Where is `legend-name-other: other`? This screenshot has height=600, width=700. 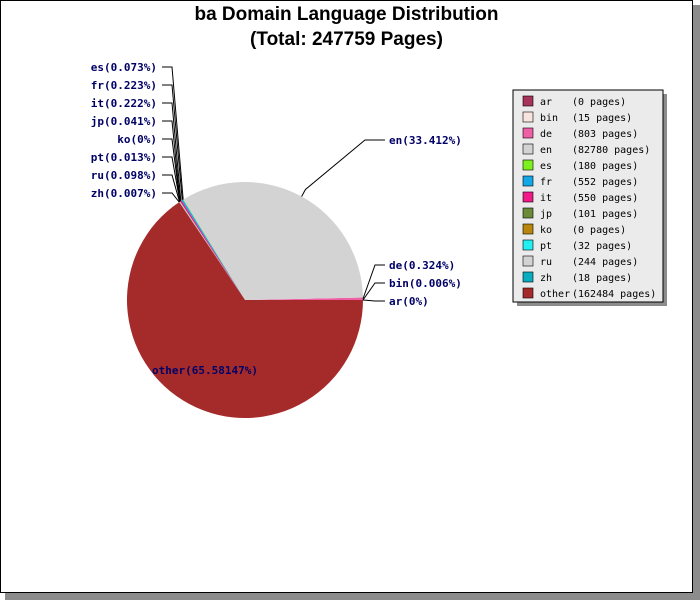
legend-name-other: other is located at coordinates (555, 294).